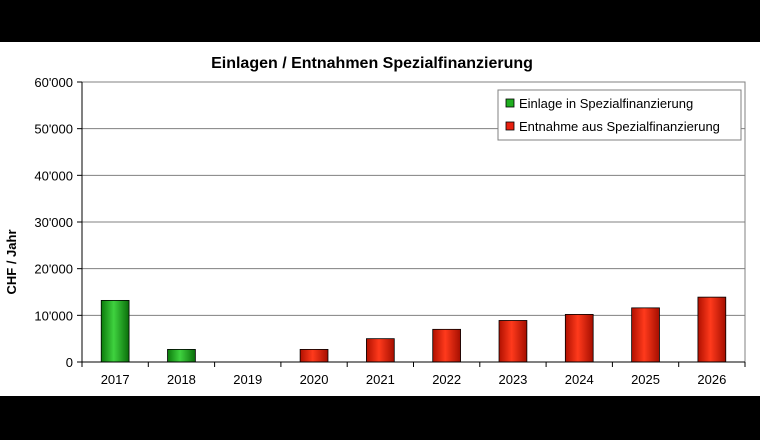 This screenshot has height=440, width=760. What do you see at coordinates (513, 341) in the screenshot?
I see `bar-2023` at bounding box center [513, 341].